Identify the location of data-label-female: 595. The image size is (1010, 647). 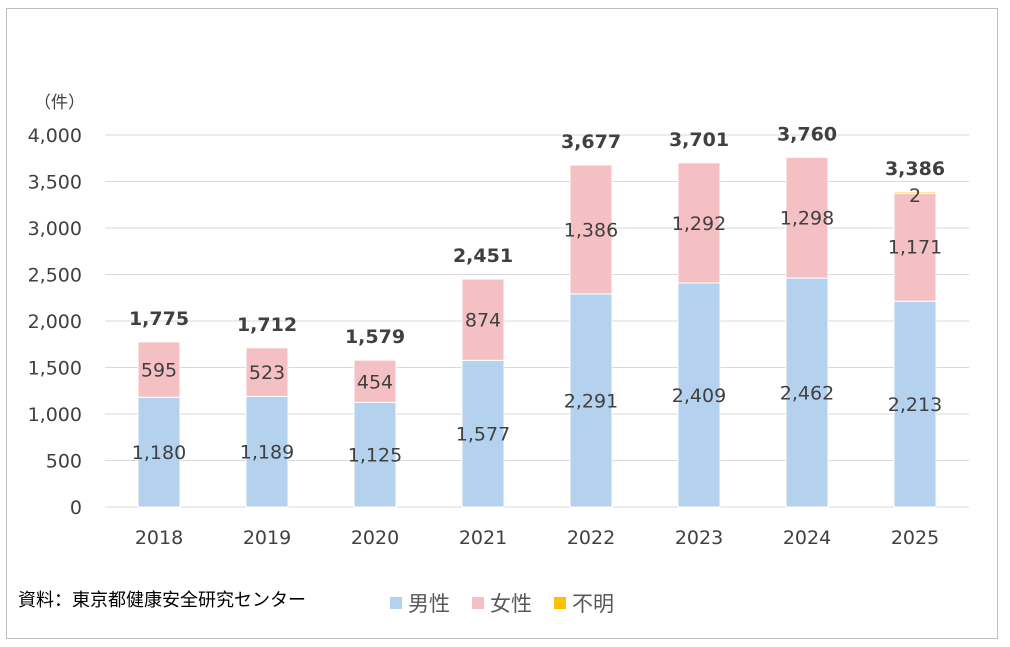
(159, 371).